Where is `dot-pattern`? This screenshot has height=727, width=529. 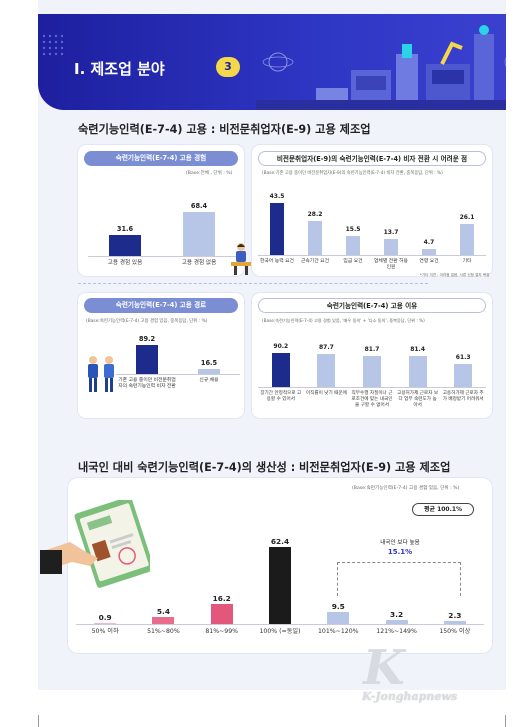
dot-pattern is located at coordinates (53, 45).